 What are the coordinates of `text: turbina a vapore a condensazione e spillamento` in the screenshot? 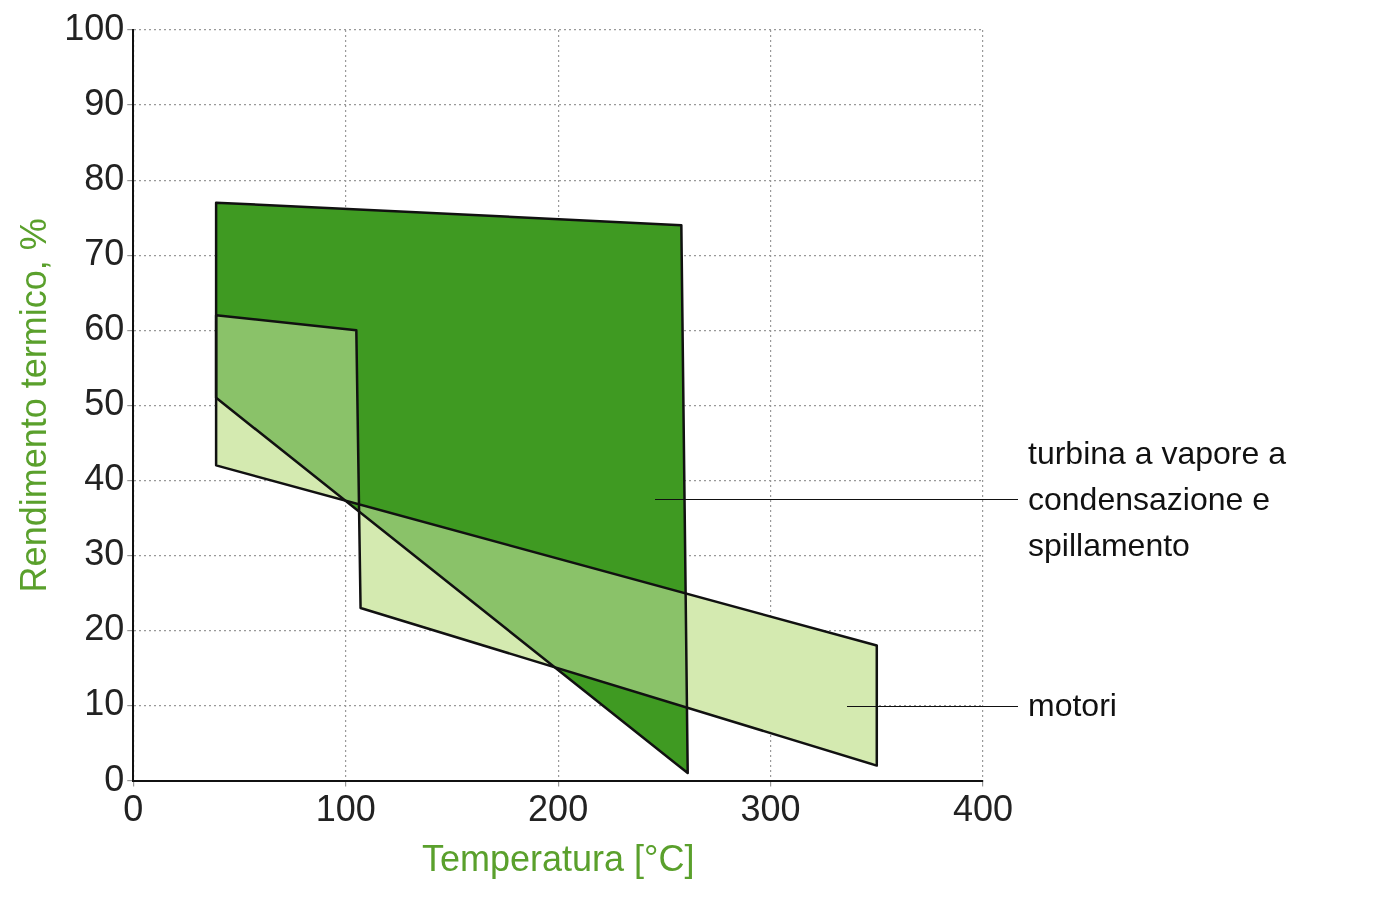 It's located at (1157, 499).